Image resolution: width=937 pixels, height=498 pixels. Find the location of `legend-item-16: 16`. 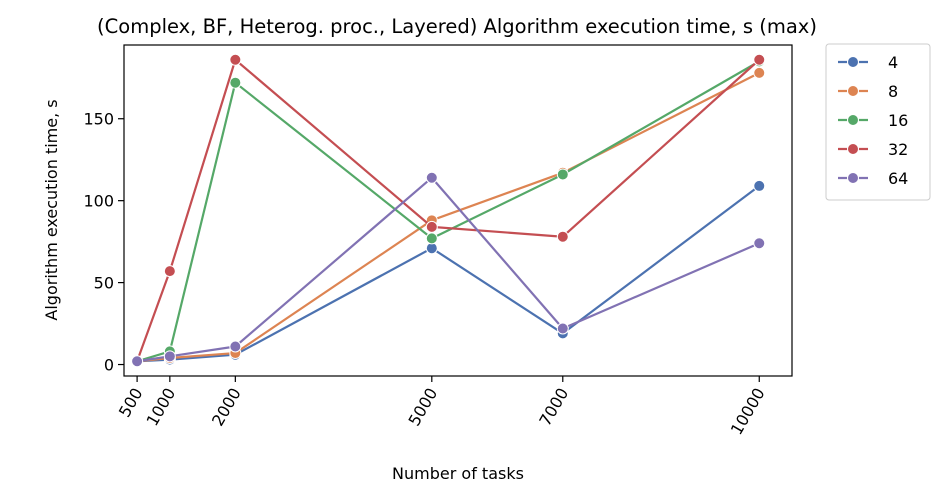

legend-item-16: 16 is located at coordinates (873, 120).